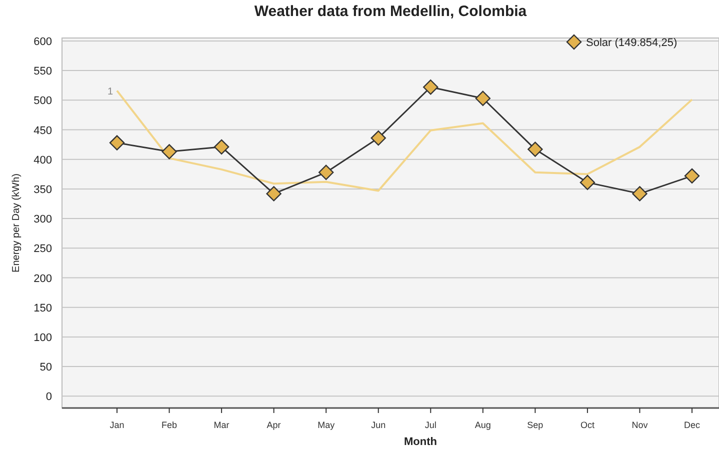 This screenshot has height=450, width=719. I want to click on x-tick-label: Sep, so click(535, 425).